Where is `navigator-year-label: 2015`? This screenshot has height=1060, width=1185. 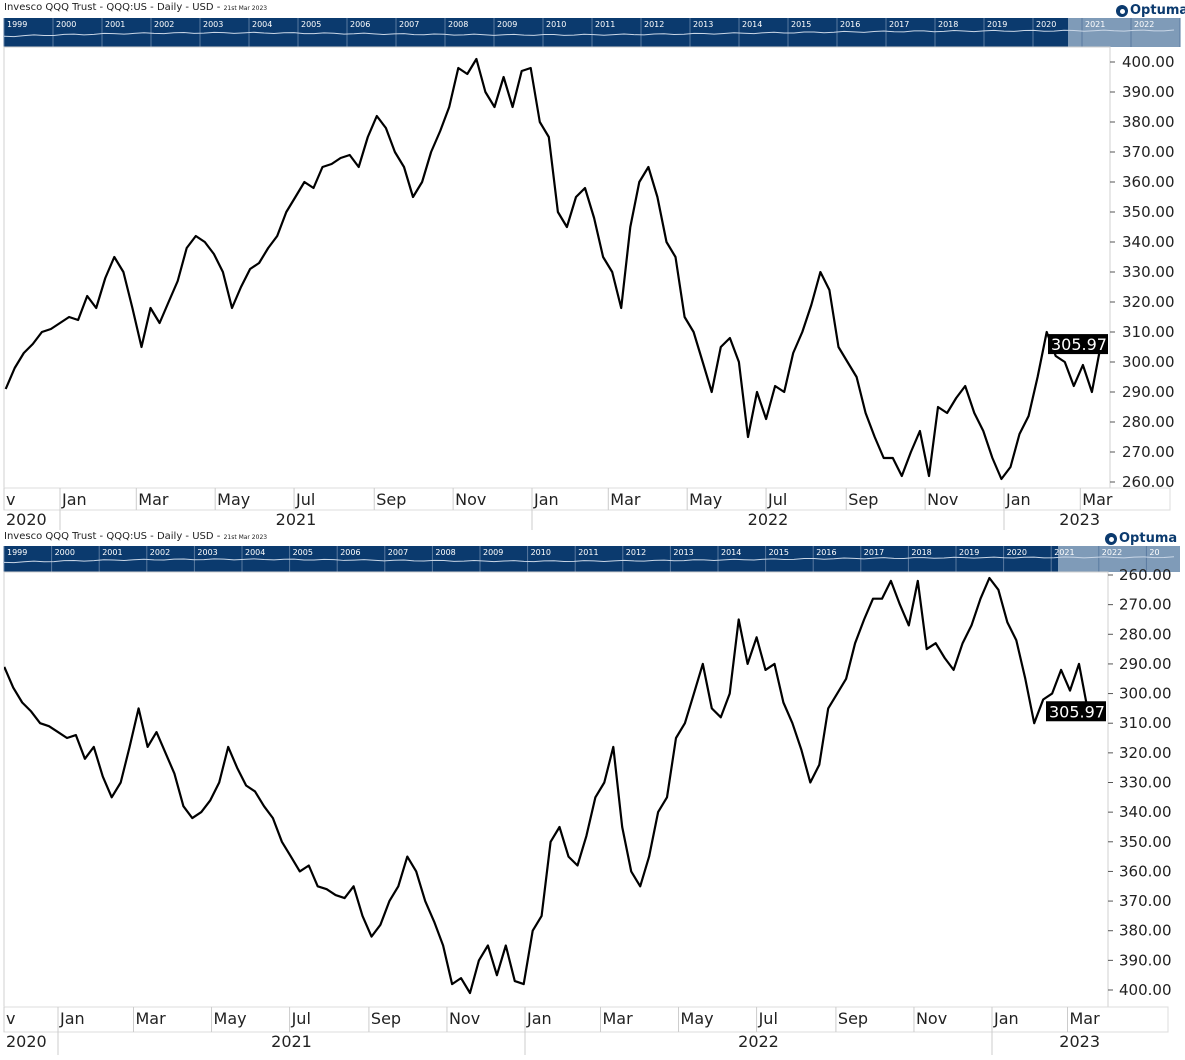
navigator-year-label: 2015 is located at coordinates (779, 552).